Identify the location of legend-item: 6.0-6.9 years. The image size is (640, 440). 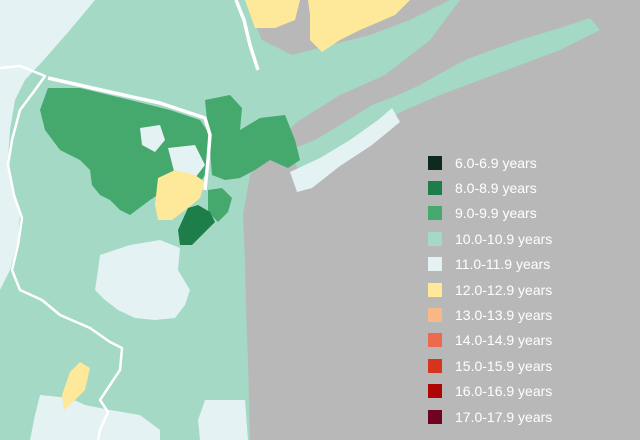
(523, 162).